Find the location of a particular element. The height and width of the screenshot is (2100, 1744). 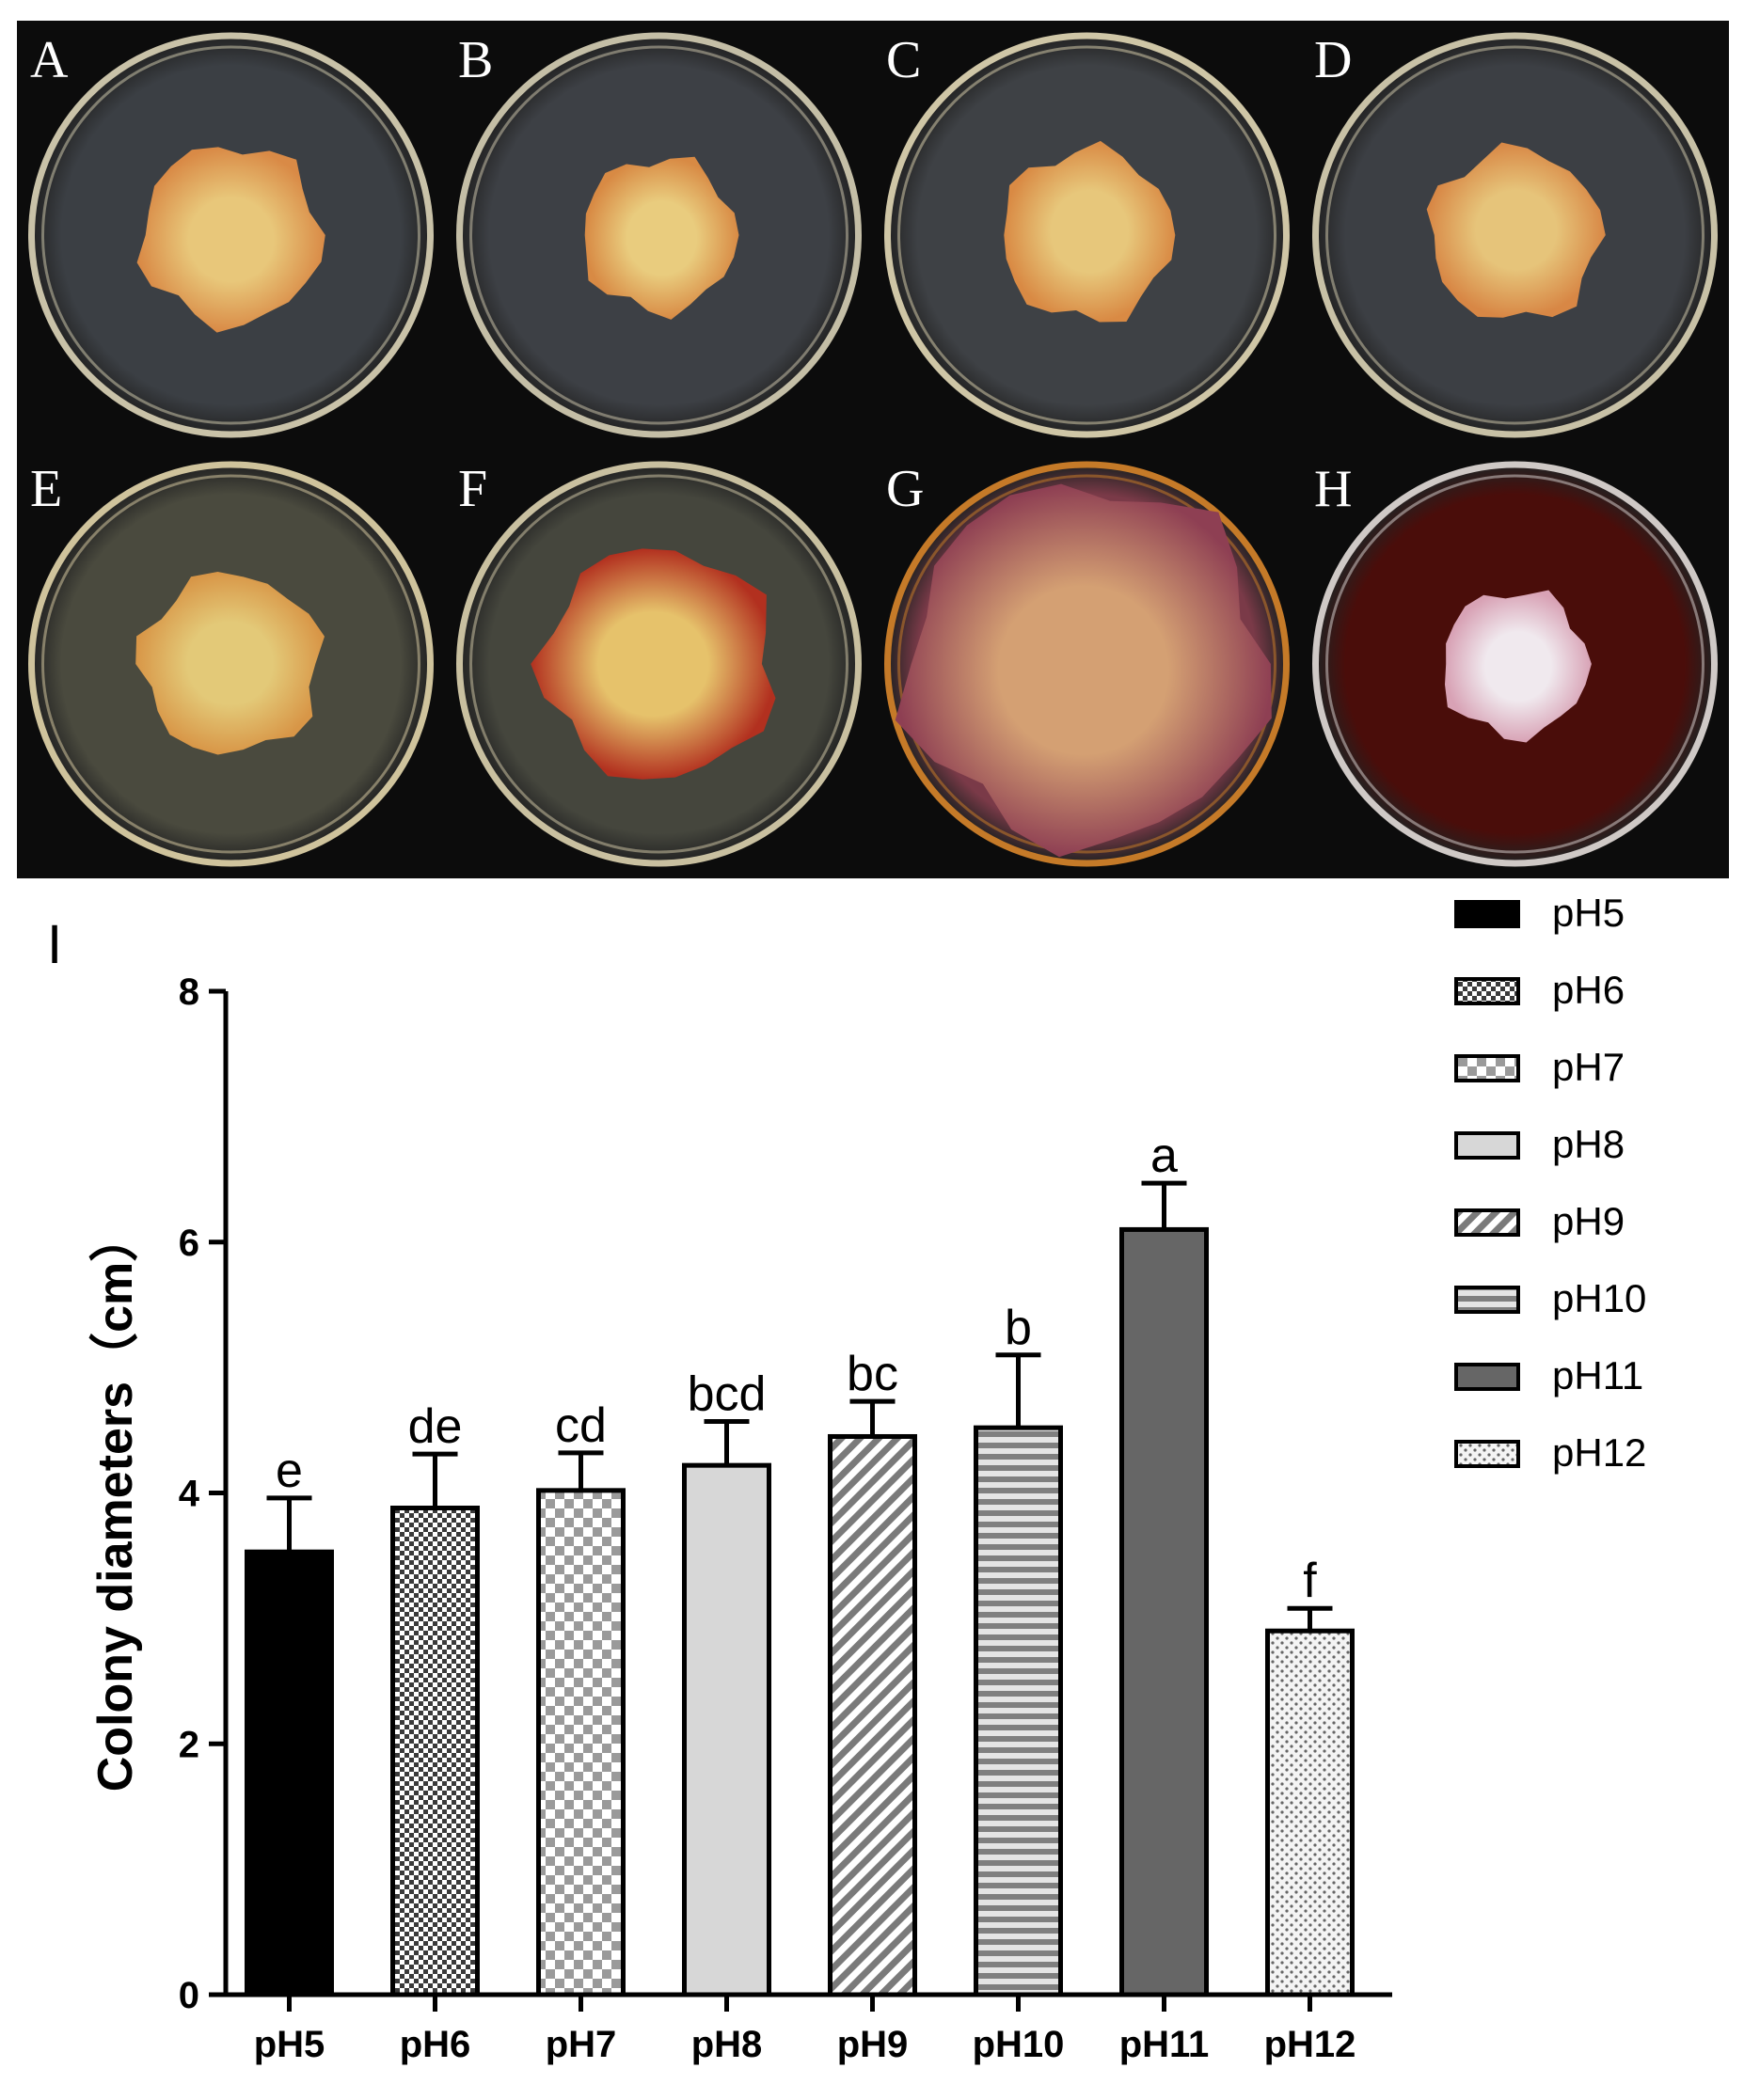

legend-item-ph6: pH6 is located at coordinates (1539, 990).